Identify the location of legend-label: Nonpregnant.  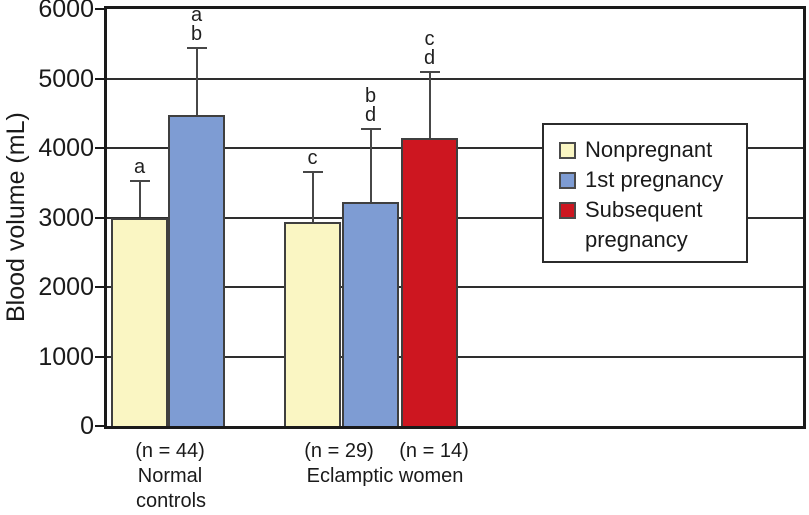
(649, 149).